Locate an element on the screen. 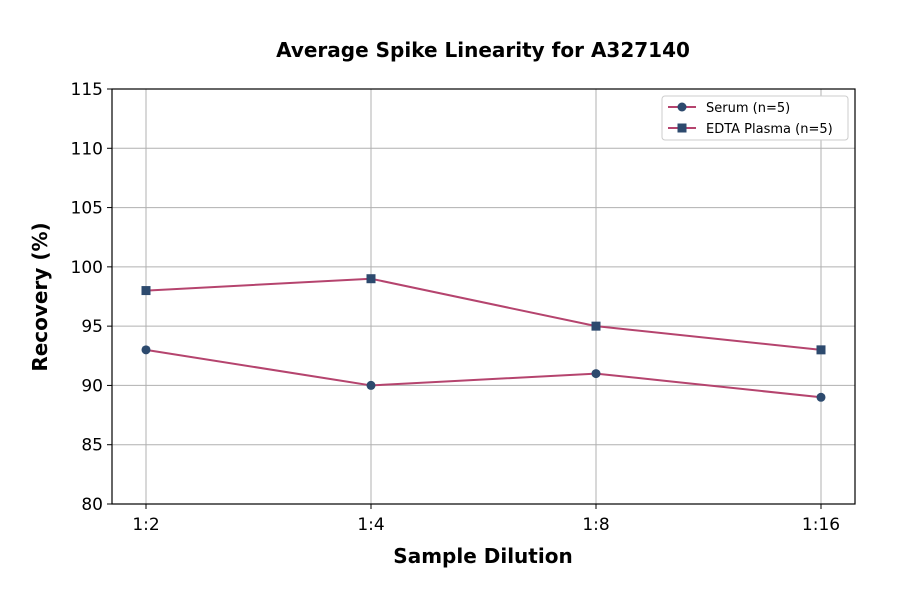  chart-title: Average Spike Linearity for A327140 is located at coordinates (483, 50).